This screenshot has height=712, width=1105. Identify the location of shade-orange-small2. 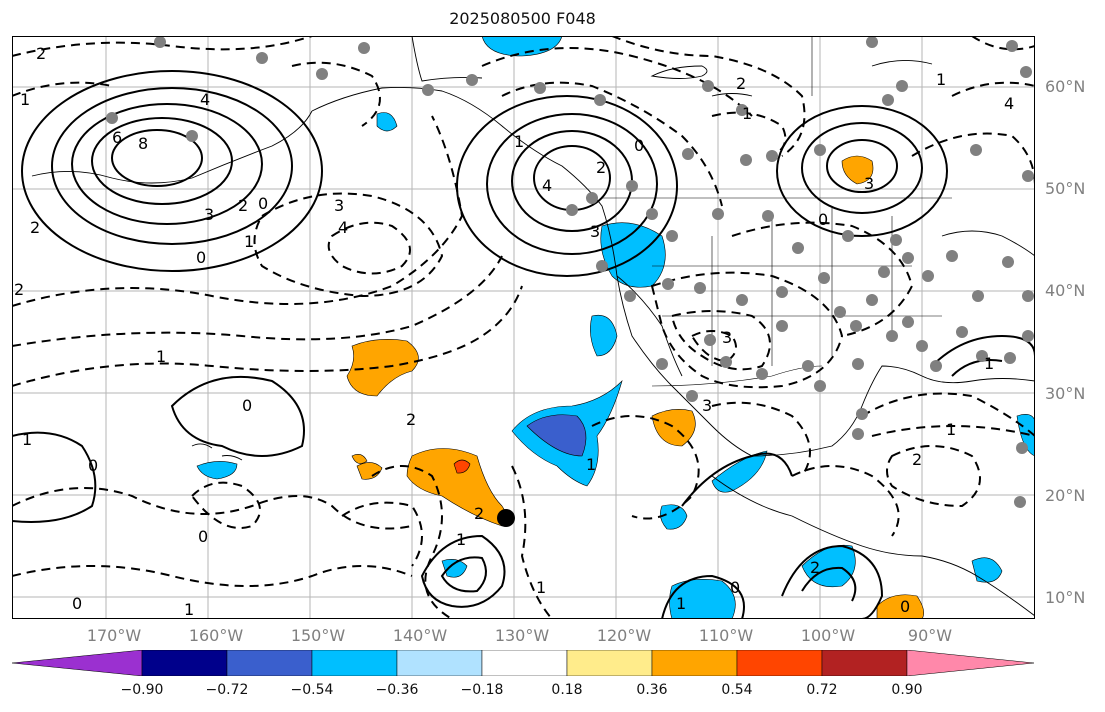
(369, 471).